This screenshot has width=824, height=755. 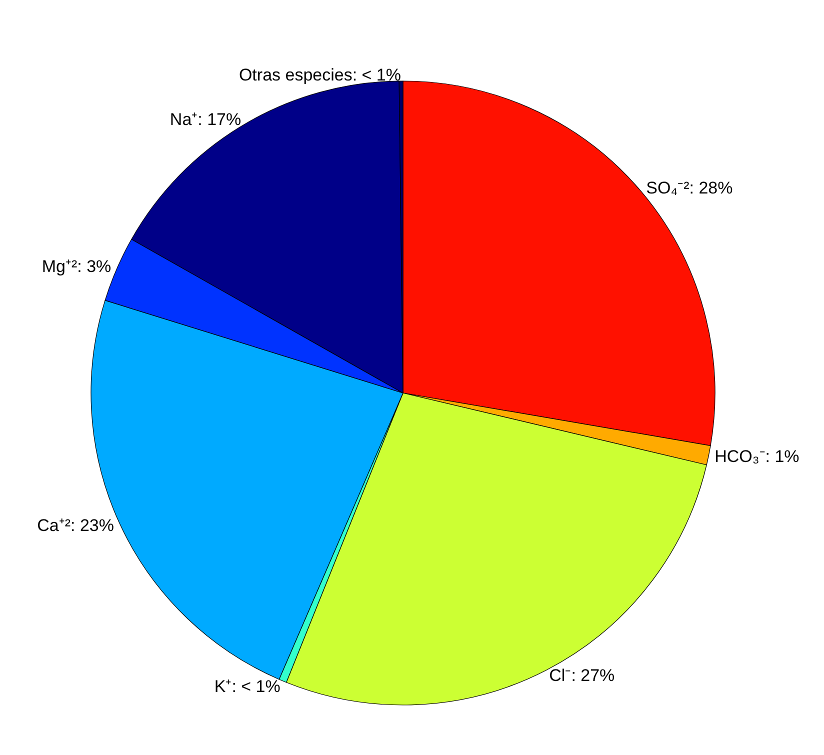 I want to click on data-label: : 27%, so click(x=593, y=675).